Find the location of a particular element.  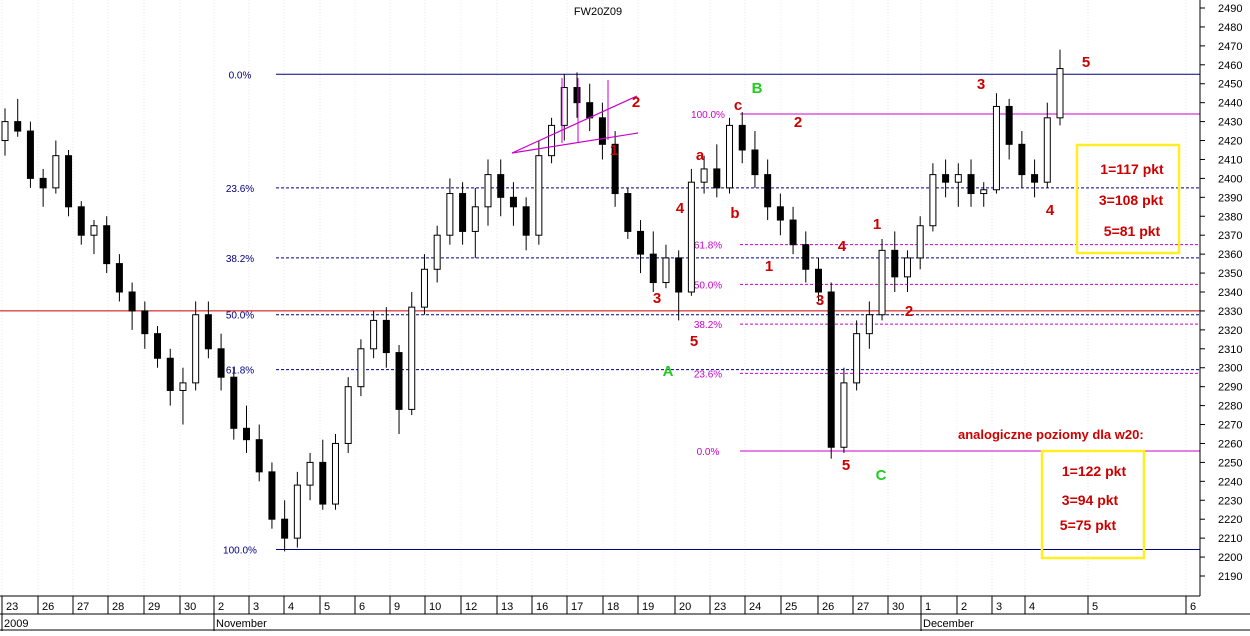

fib-label: 0.0% is located at coordinates (240, 75).